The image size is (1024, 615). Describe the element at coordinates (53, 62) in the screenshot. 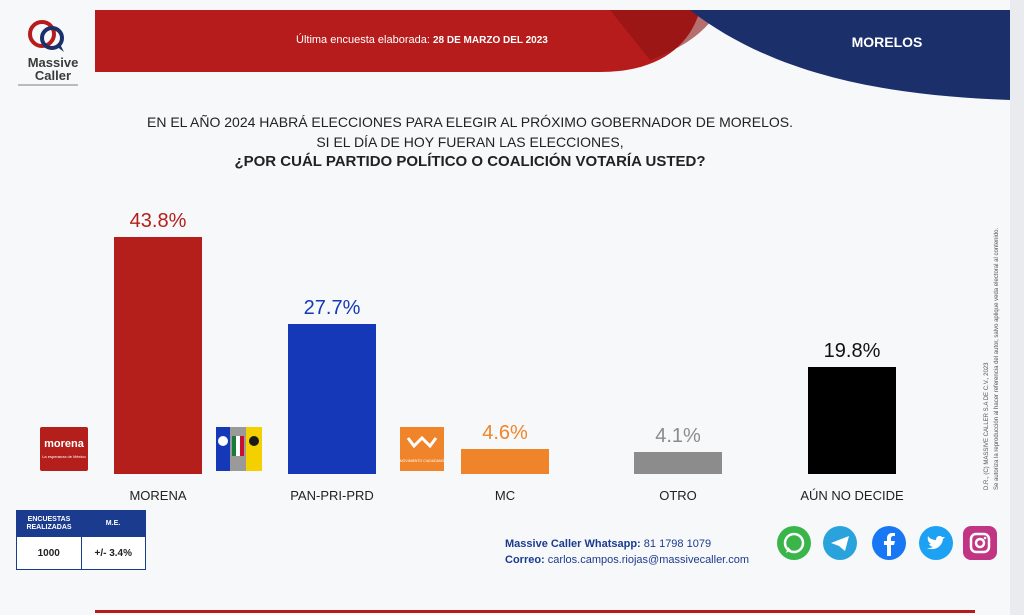

I see `logo-line-massive: Massive` at that location.